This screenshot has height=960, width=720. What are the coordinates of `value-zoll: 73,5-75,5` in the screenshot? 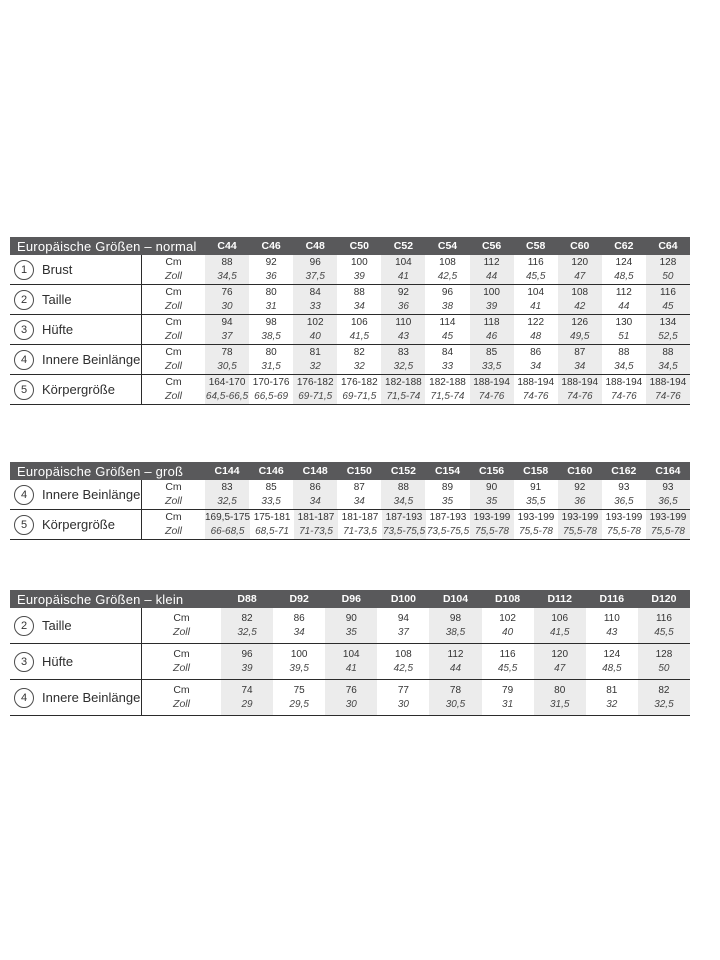 It's located at (448, 531).